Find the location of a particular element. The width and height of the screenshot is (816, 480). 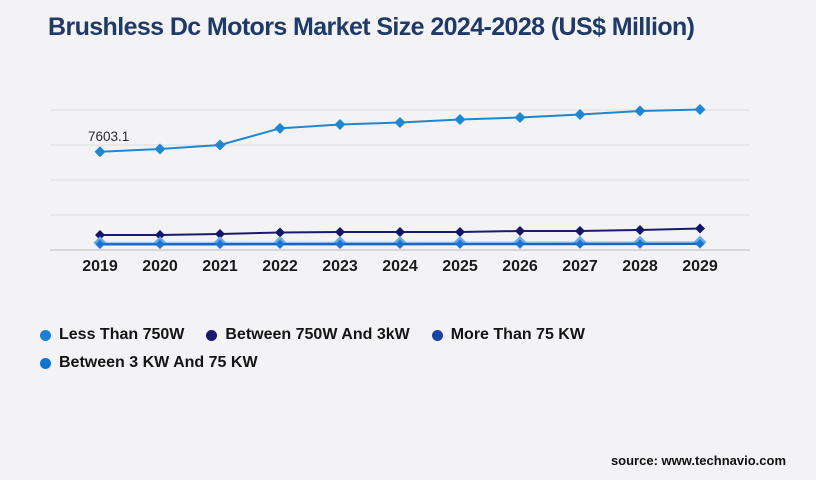

x-axis-label-2019: 2019 is located at coordinates (100, 266).